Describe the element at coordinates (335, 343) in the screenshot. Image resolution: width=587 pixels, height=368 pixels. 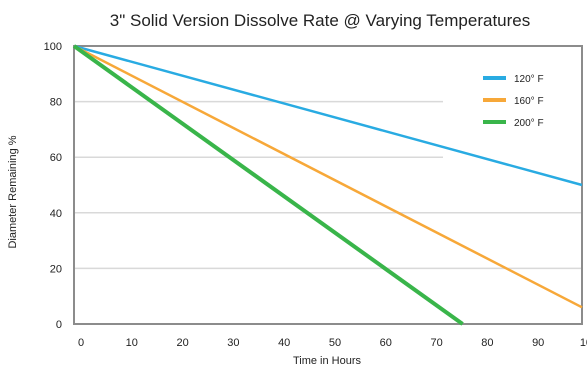
I see `x-tick-label: 50` at that location.